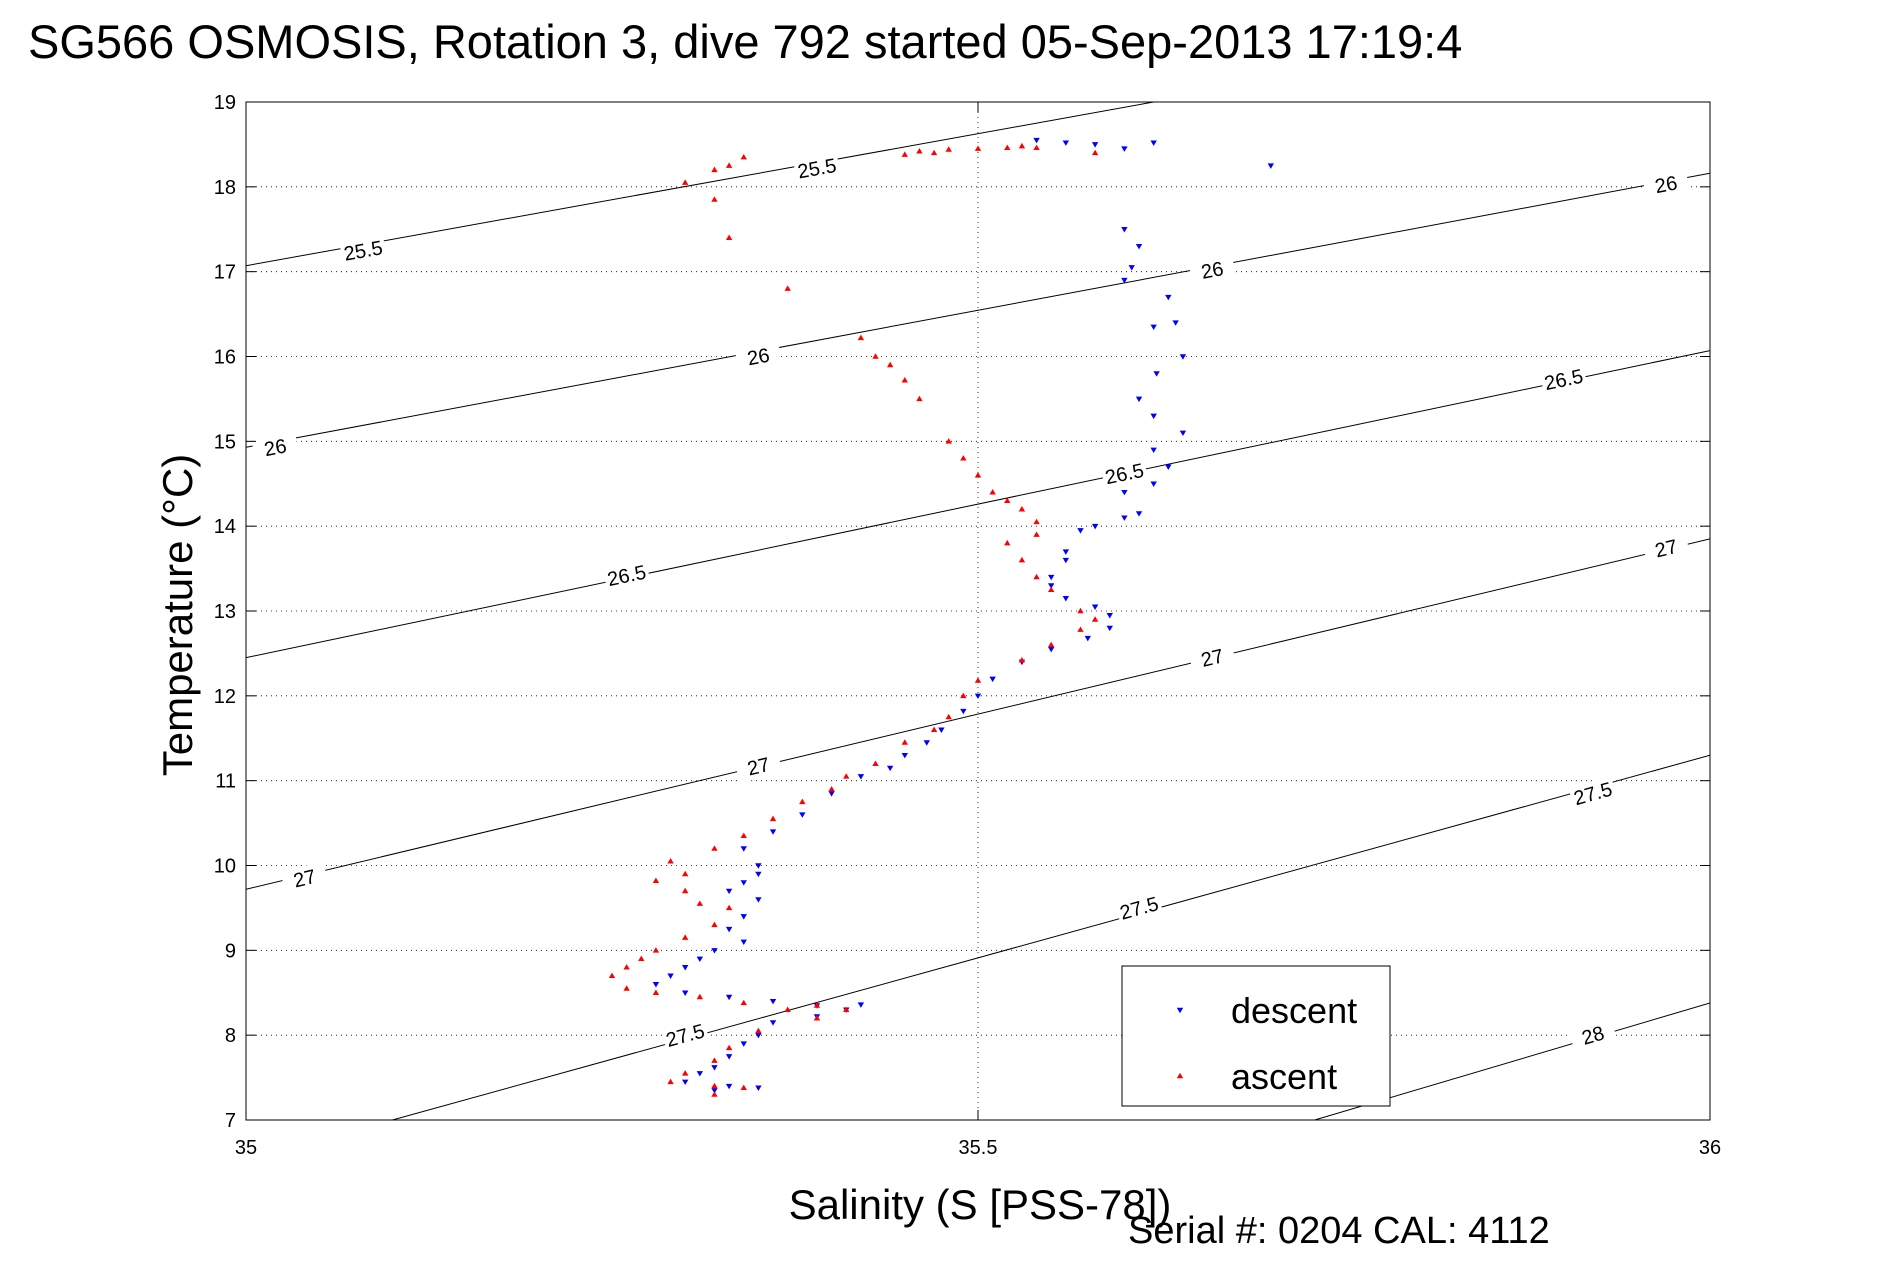 The height and width of the screenshot is (1262, 1891). I want to click on contour-label: 26.5, so click(626, 575).